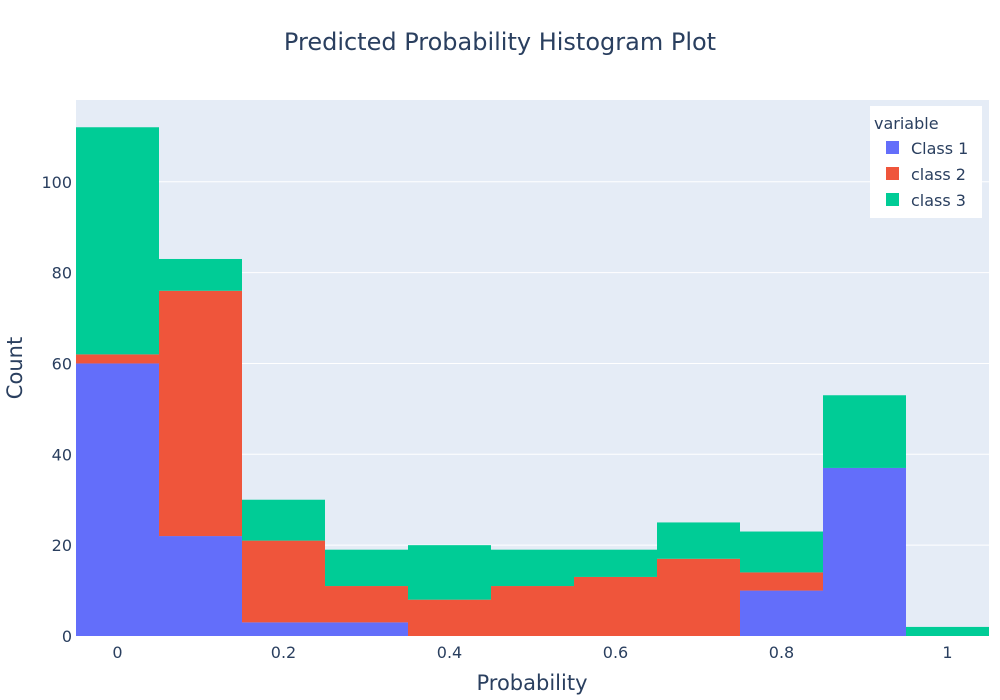  What do you see at coordinates (532, 652) in the screenshot?
I see `x-axis-ticks: 0 0.2 0.4 0.6 0.8 1` at bounding box center [532, 652].